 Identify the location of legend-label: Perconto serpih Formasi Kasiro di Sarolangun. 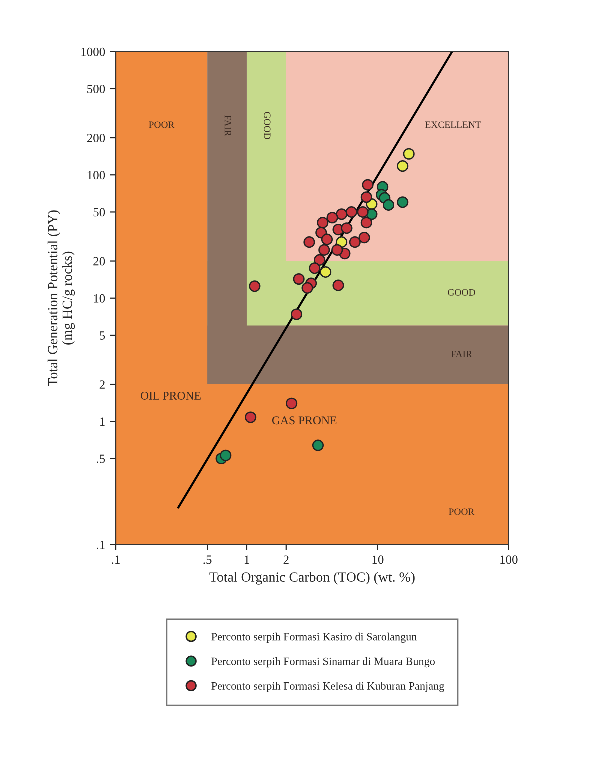
(315, 637).